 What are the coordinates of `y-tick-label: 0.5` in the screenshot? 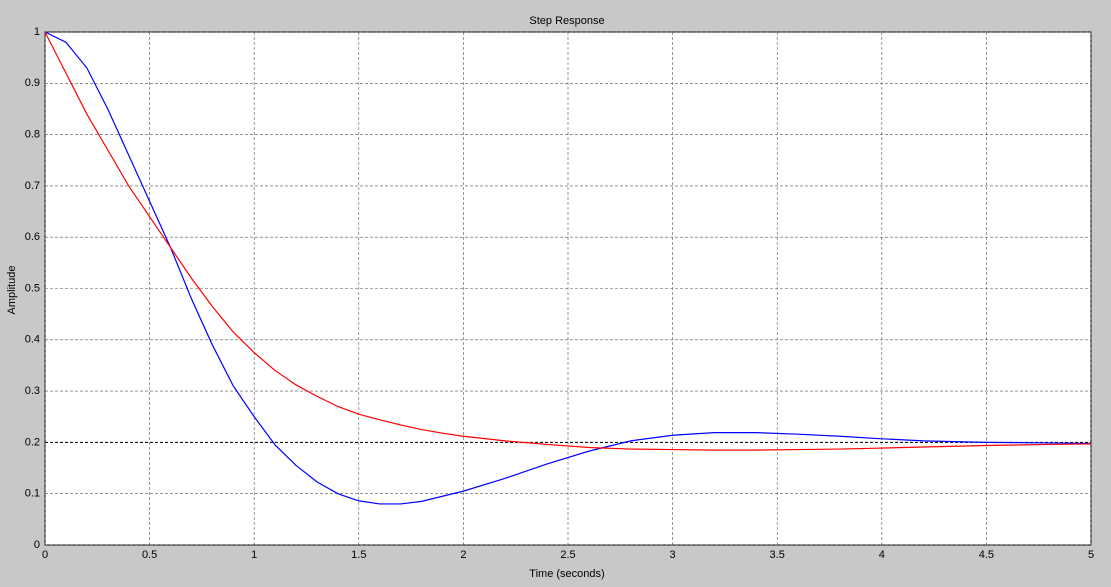 It's located at (32, 288).